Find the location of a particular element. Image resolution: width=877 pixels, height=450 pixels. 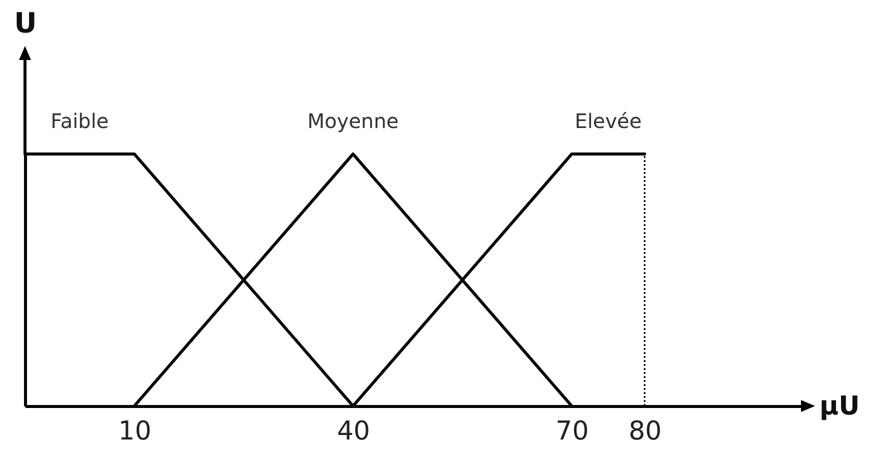

series-label: Moyenne is located at coordinates (353, 121).